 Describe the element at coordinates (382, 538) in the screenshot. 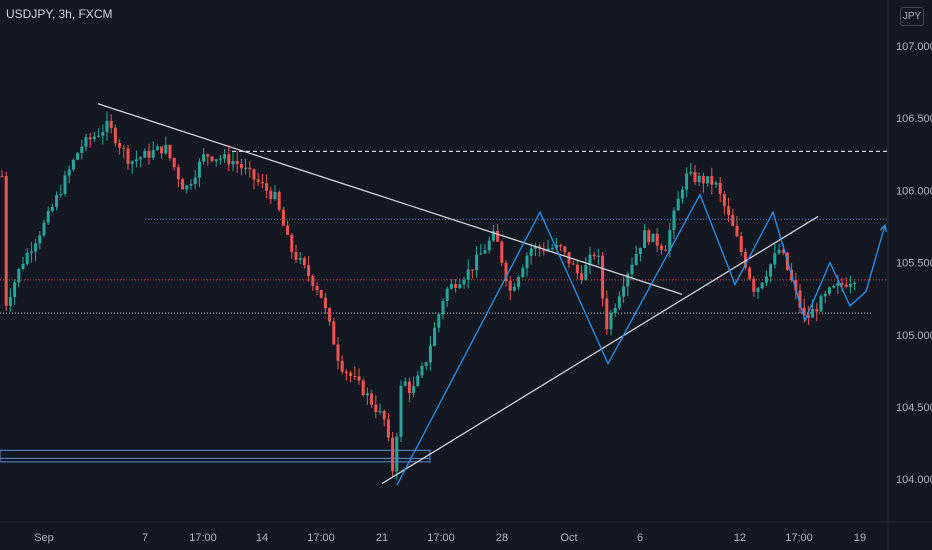

I see `x-tick-label: 21` at that location.